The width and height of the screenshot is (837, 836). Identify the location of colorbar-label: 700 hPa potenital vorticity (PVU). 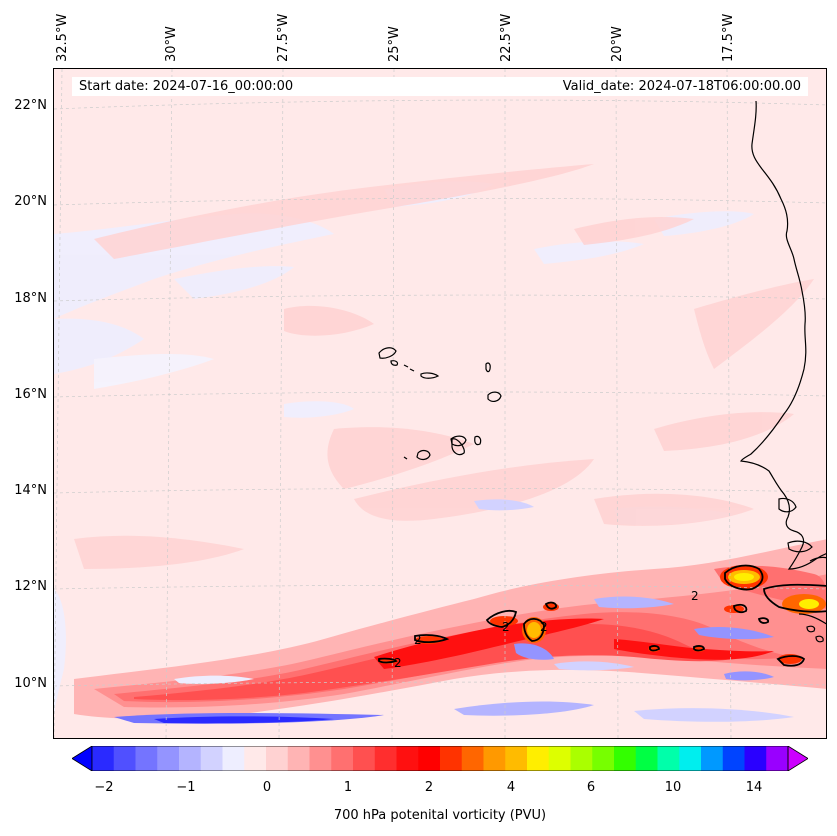
(440, 815).